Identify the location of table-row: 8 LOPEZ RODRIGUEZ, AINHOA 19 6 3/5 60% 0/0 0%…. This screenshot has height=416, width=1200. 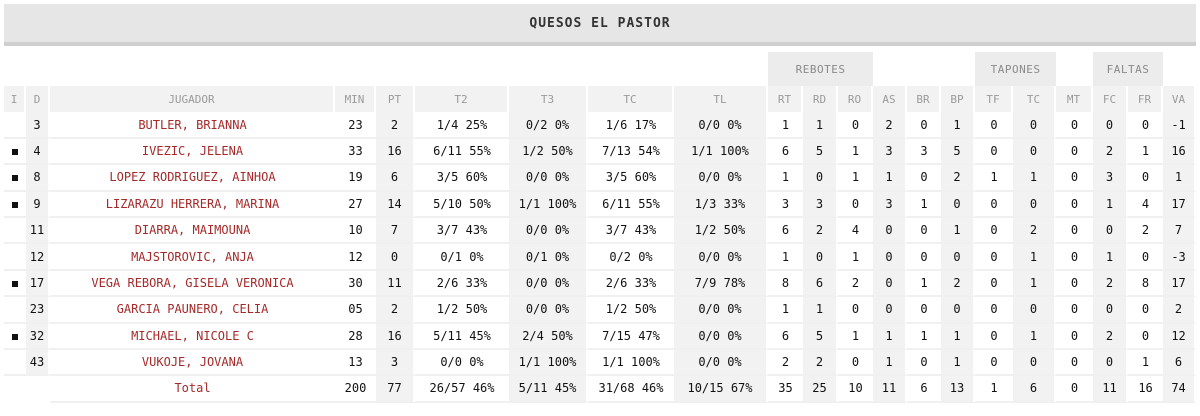
(600, 178).